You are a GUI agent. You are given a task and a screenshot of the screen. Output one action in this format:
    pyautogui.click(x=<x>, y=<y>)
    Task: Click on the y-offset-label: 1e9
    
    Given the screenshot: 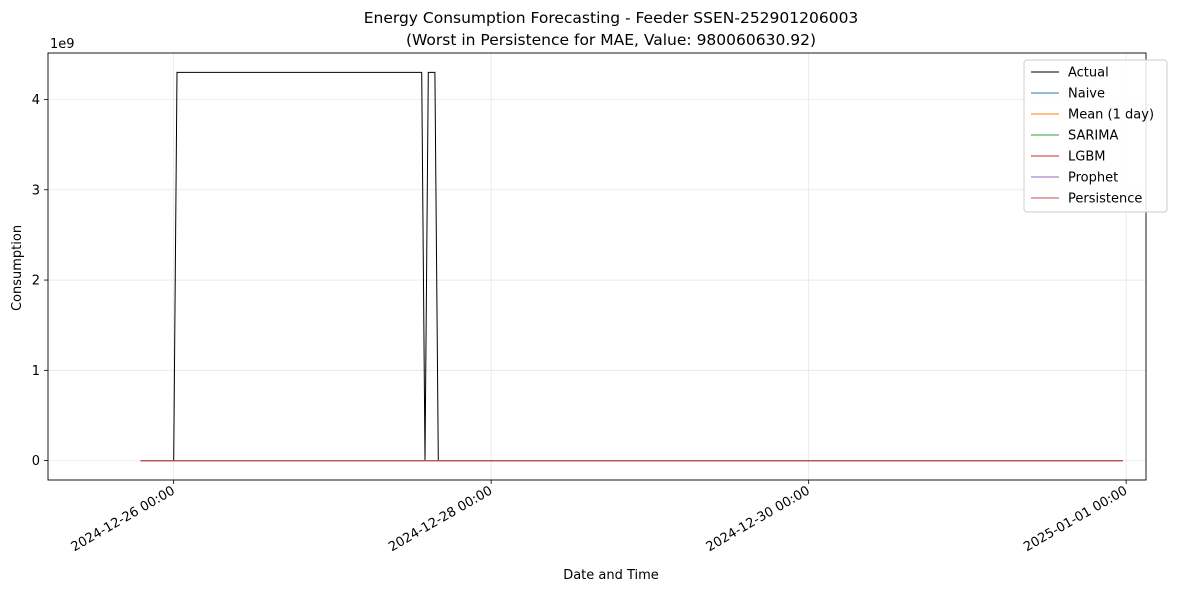 What is the action you would take?
    pyautogui.click(x=62, y=44)
    